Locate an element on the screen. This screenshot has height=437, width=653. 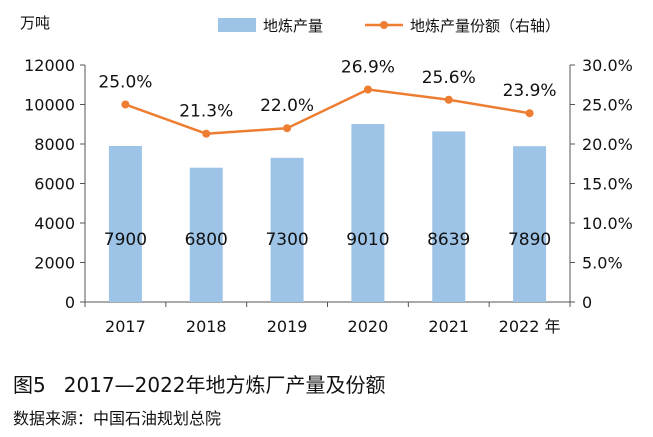
figure-caption: 图5 2017—2022年地方炼厂产量及份额 is located at coordinates (199, 383).